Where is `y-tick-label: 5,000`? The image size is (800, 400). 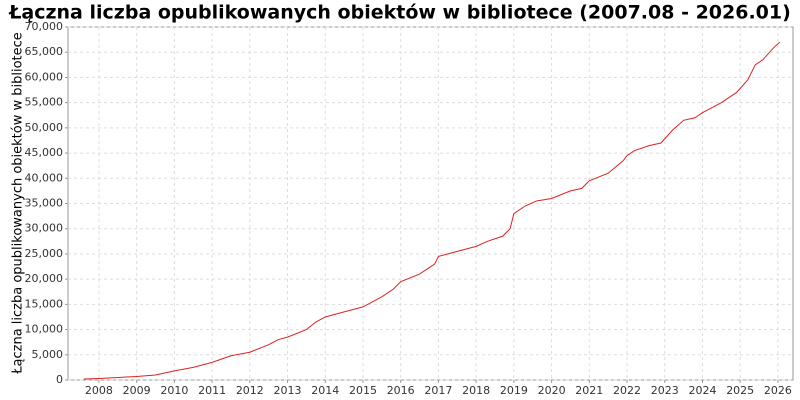 y-tick-label: 5,000 is located at coordinates (48, 354).